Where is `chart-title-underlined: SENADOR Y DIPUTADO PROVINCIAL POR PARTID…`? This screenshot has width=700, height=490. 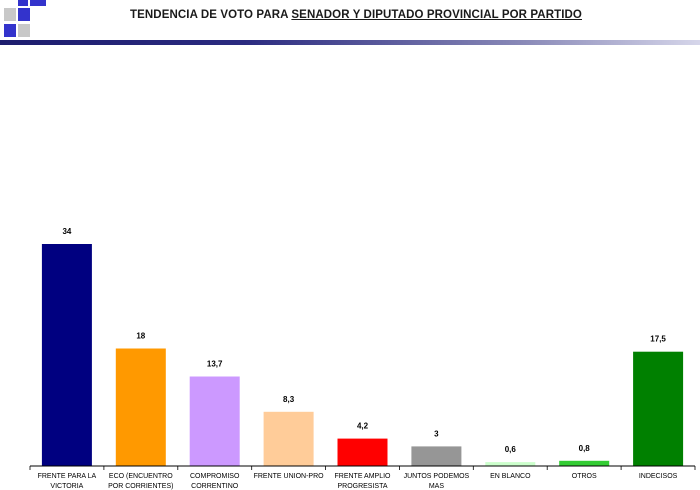
chart-title-underlined: SENADOR Y DIPUTADO PROVINCIAL POR PARTID… is located at coordinates (436, 15).